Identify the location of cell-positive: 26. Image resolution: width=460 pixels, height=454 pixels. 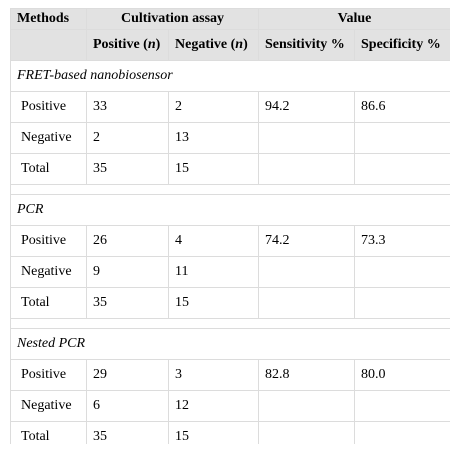
(127, 241).